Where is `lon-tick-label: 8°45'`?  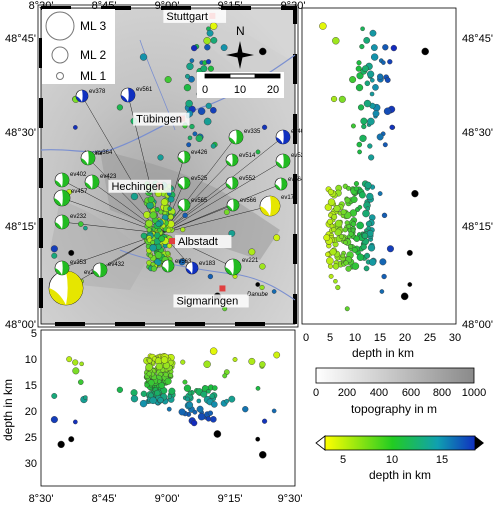
lon-tick-label: 8°45' is located at coordinates (104, 6).